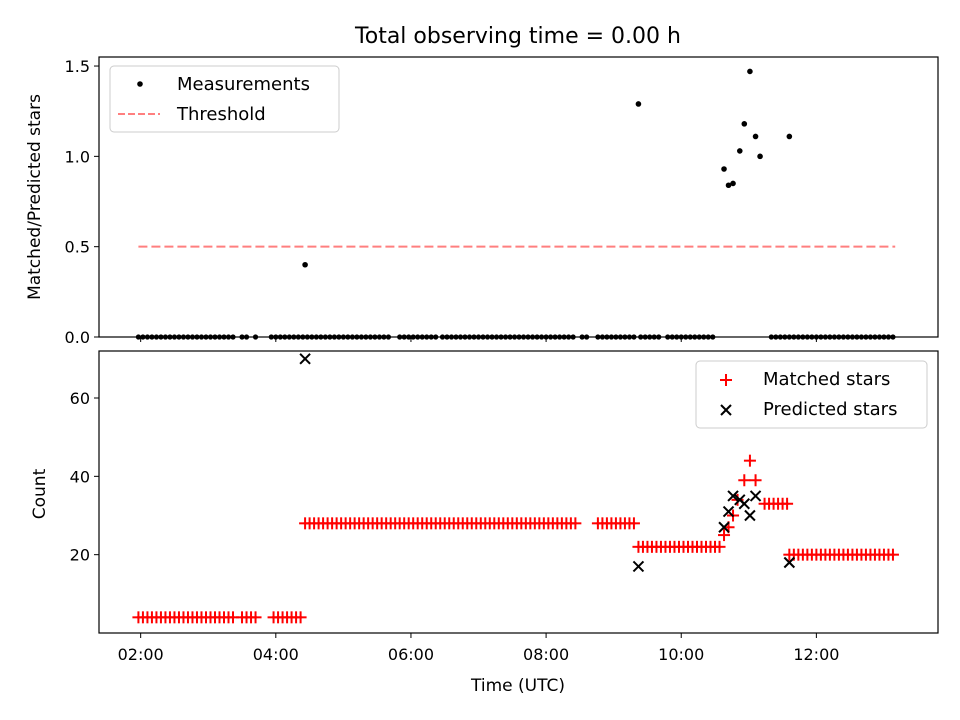  What do you see at coordinates (35, 197) in the screenshot?
I see `top-y-axis-label: Matched/Predicted stars` at bounding box center [35, 197].